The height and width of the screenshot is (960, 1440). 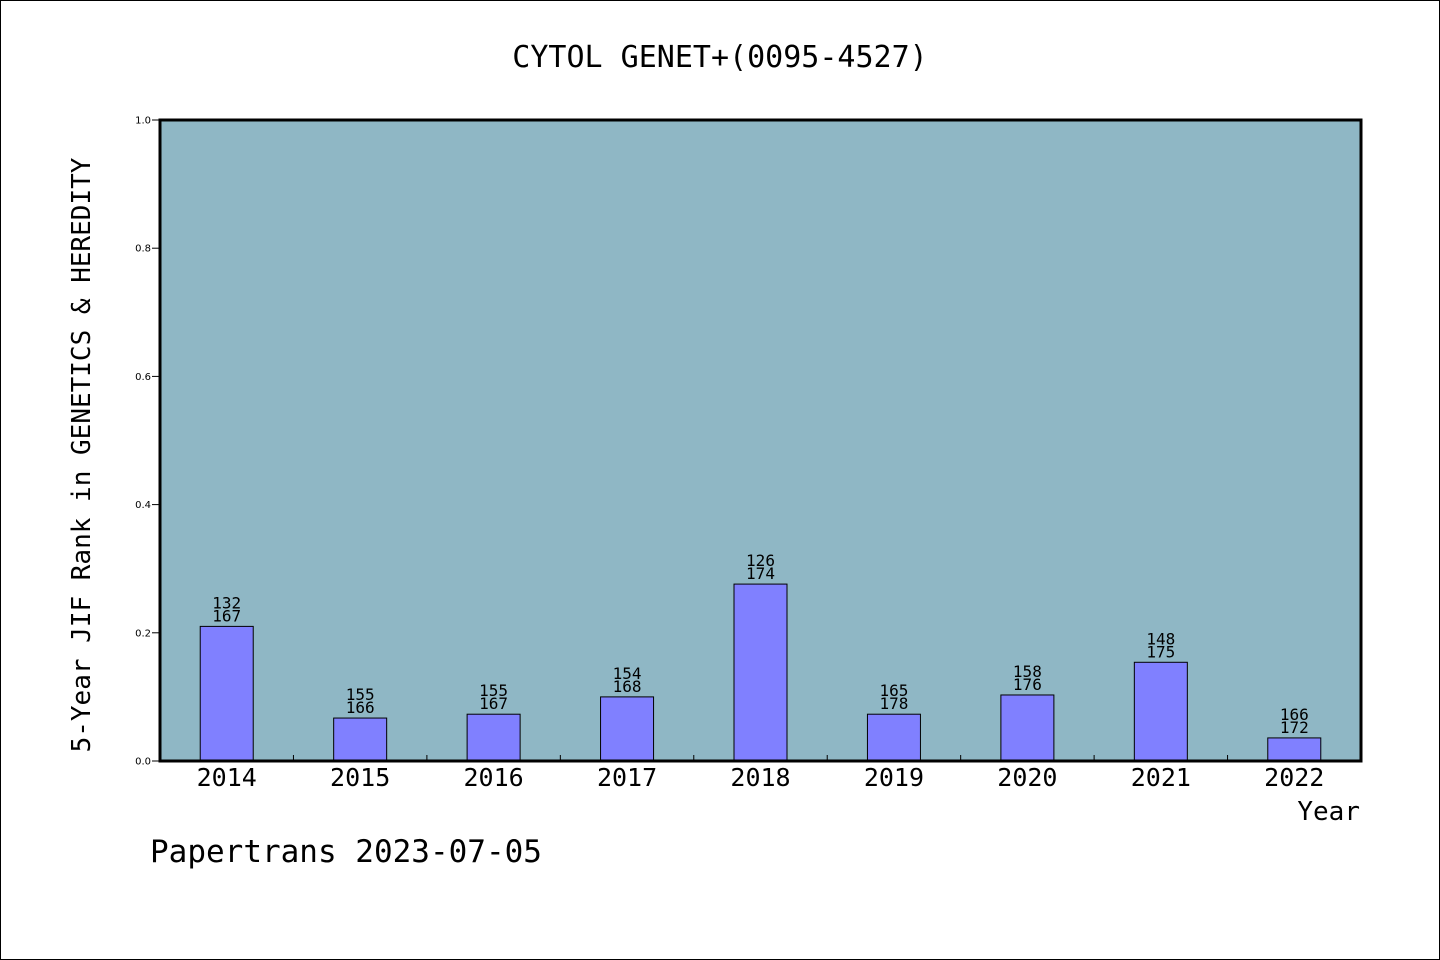 What do you see at coordinates (493, 737) in the screenshot?
I see `bar-2016` at bounding box center [493, 737].